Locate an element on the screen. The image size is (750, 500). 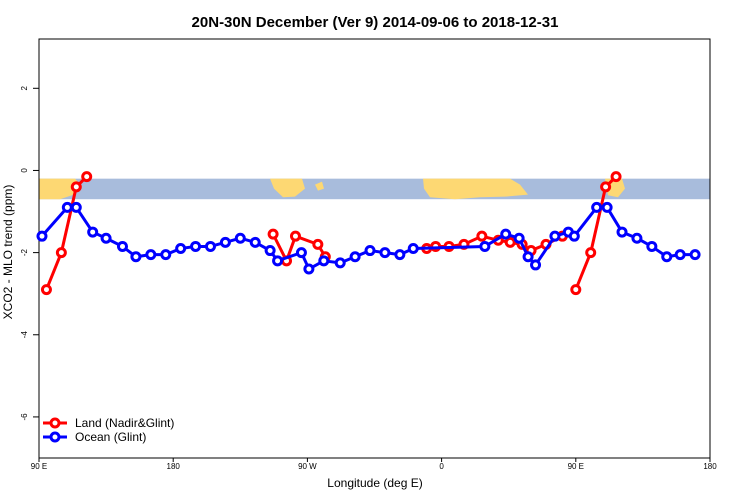
x-axis: 90 E 180 90 W 0 90 E 180 is located at coordinates (374, 464).